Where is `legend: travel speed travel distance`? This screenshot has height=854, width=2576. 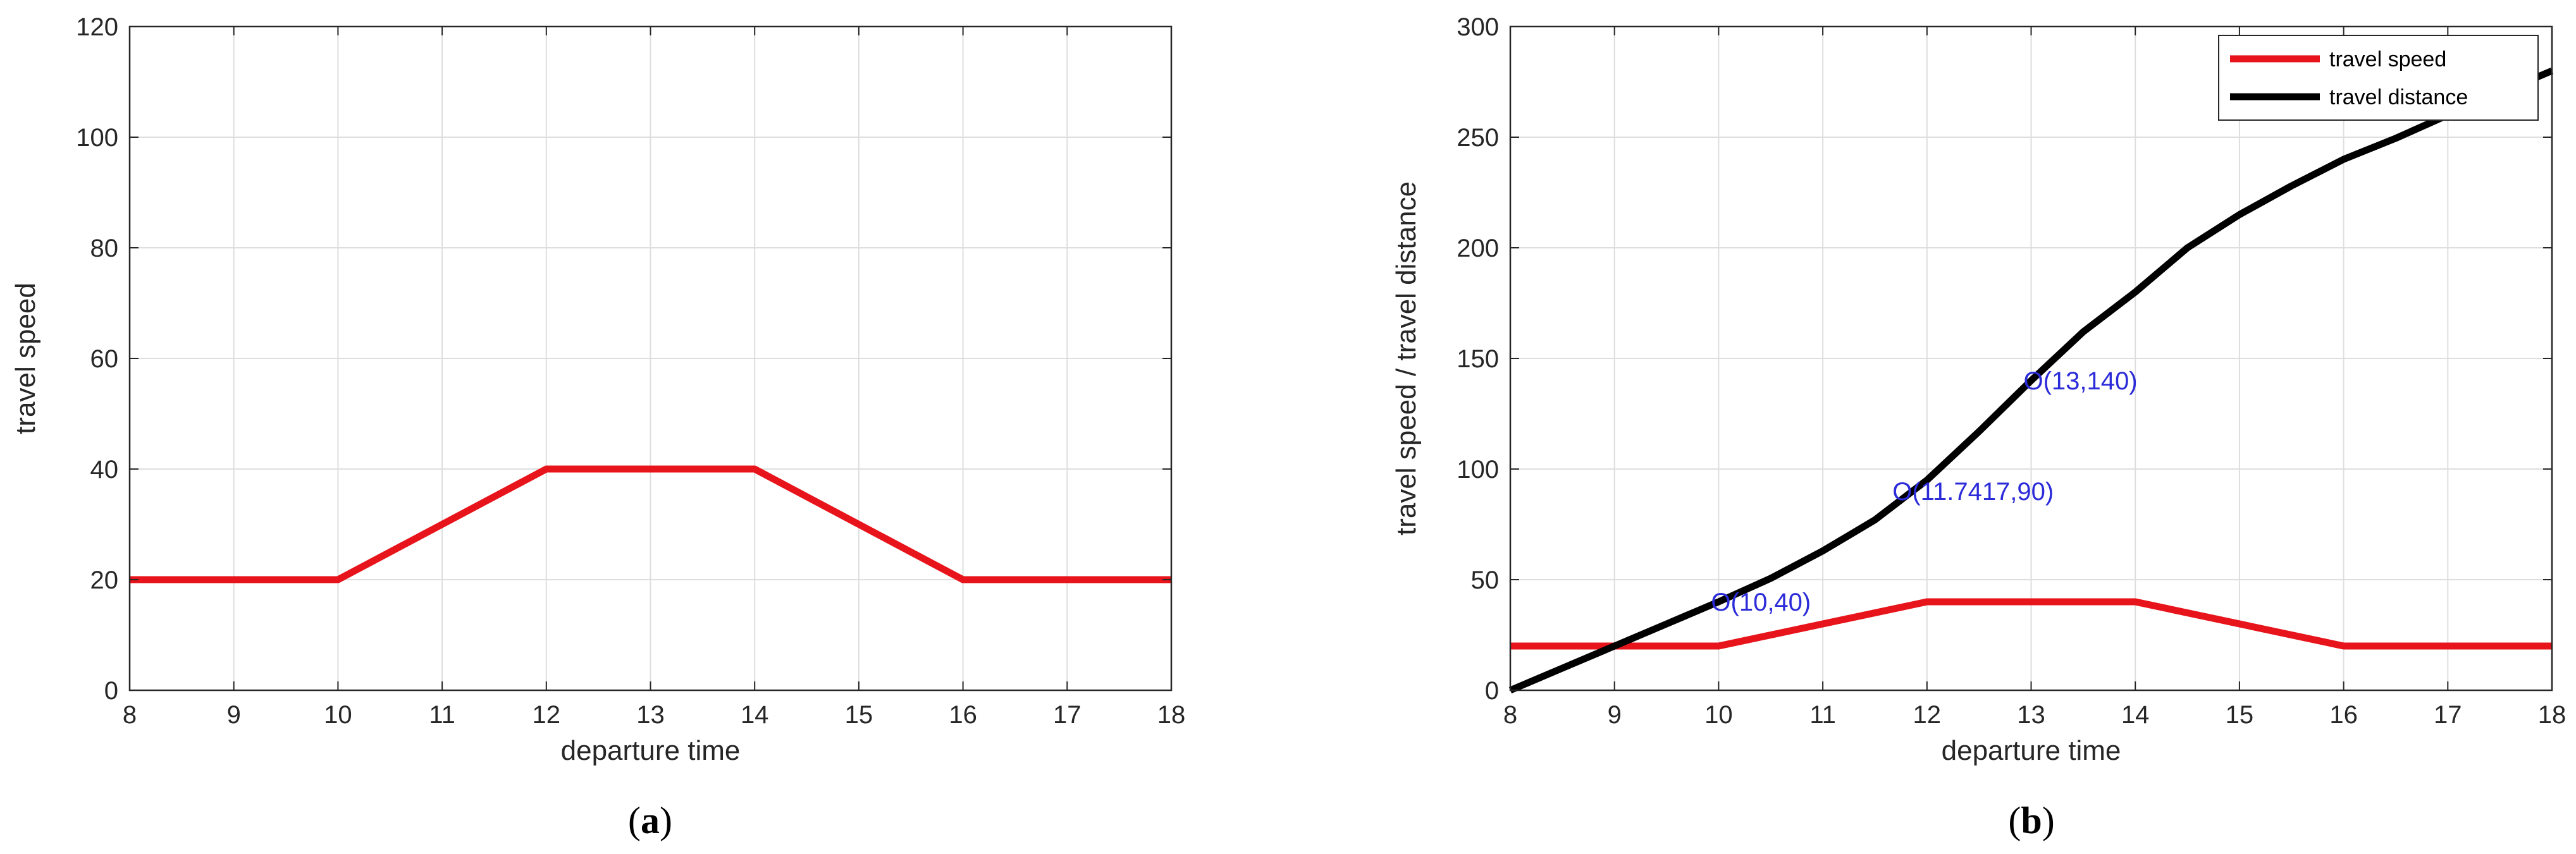
legend: travel speed travel distance is located at coordinates (2378, 78).